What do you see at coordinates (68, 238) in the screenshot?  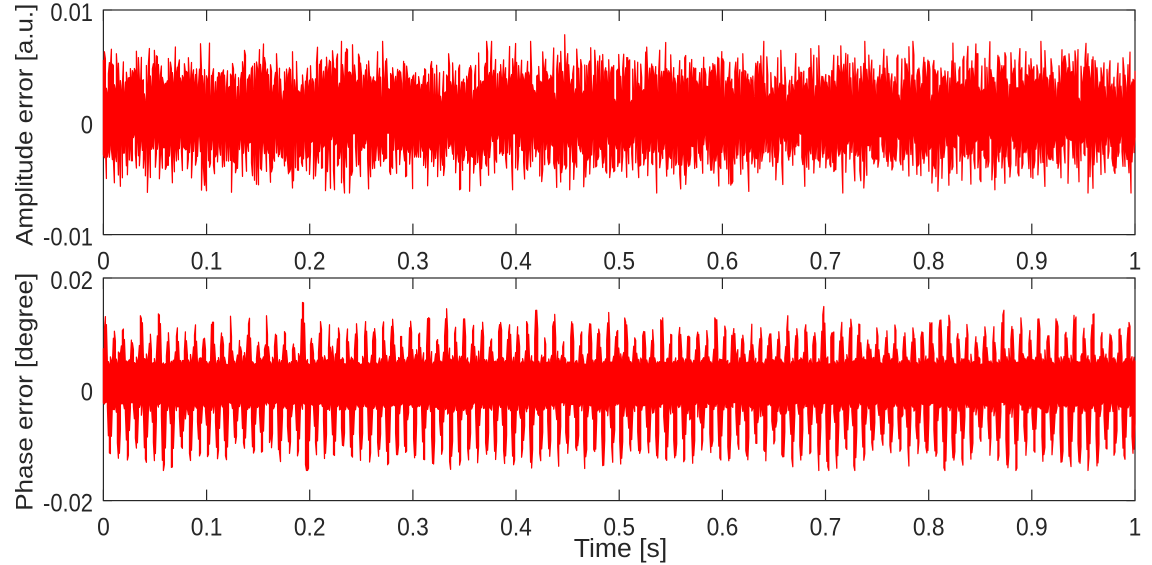 I see `svg-text: -0.01` at bounding box center [68, 238].